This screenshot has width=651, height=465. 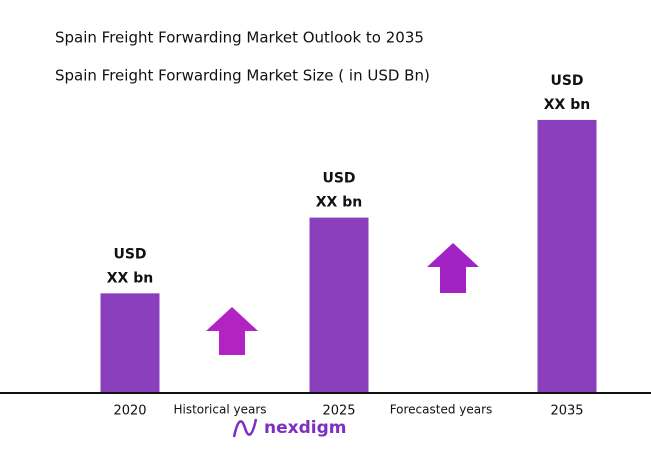 What do you see at coordinates (338, 411) in the screenshot?
I see `x-tick-label: 2025` at bounding box center [338, 411].